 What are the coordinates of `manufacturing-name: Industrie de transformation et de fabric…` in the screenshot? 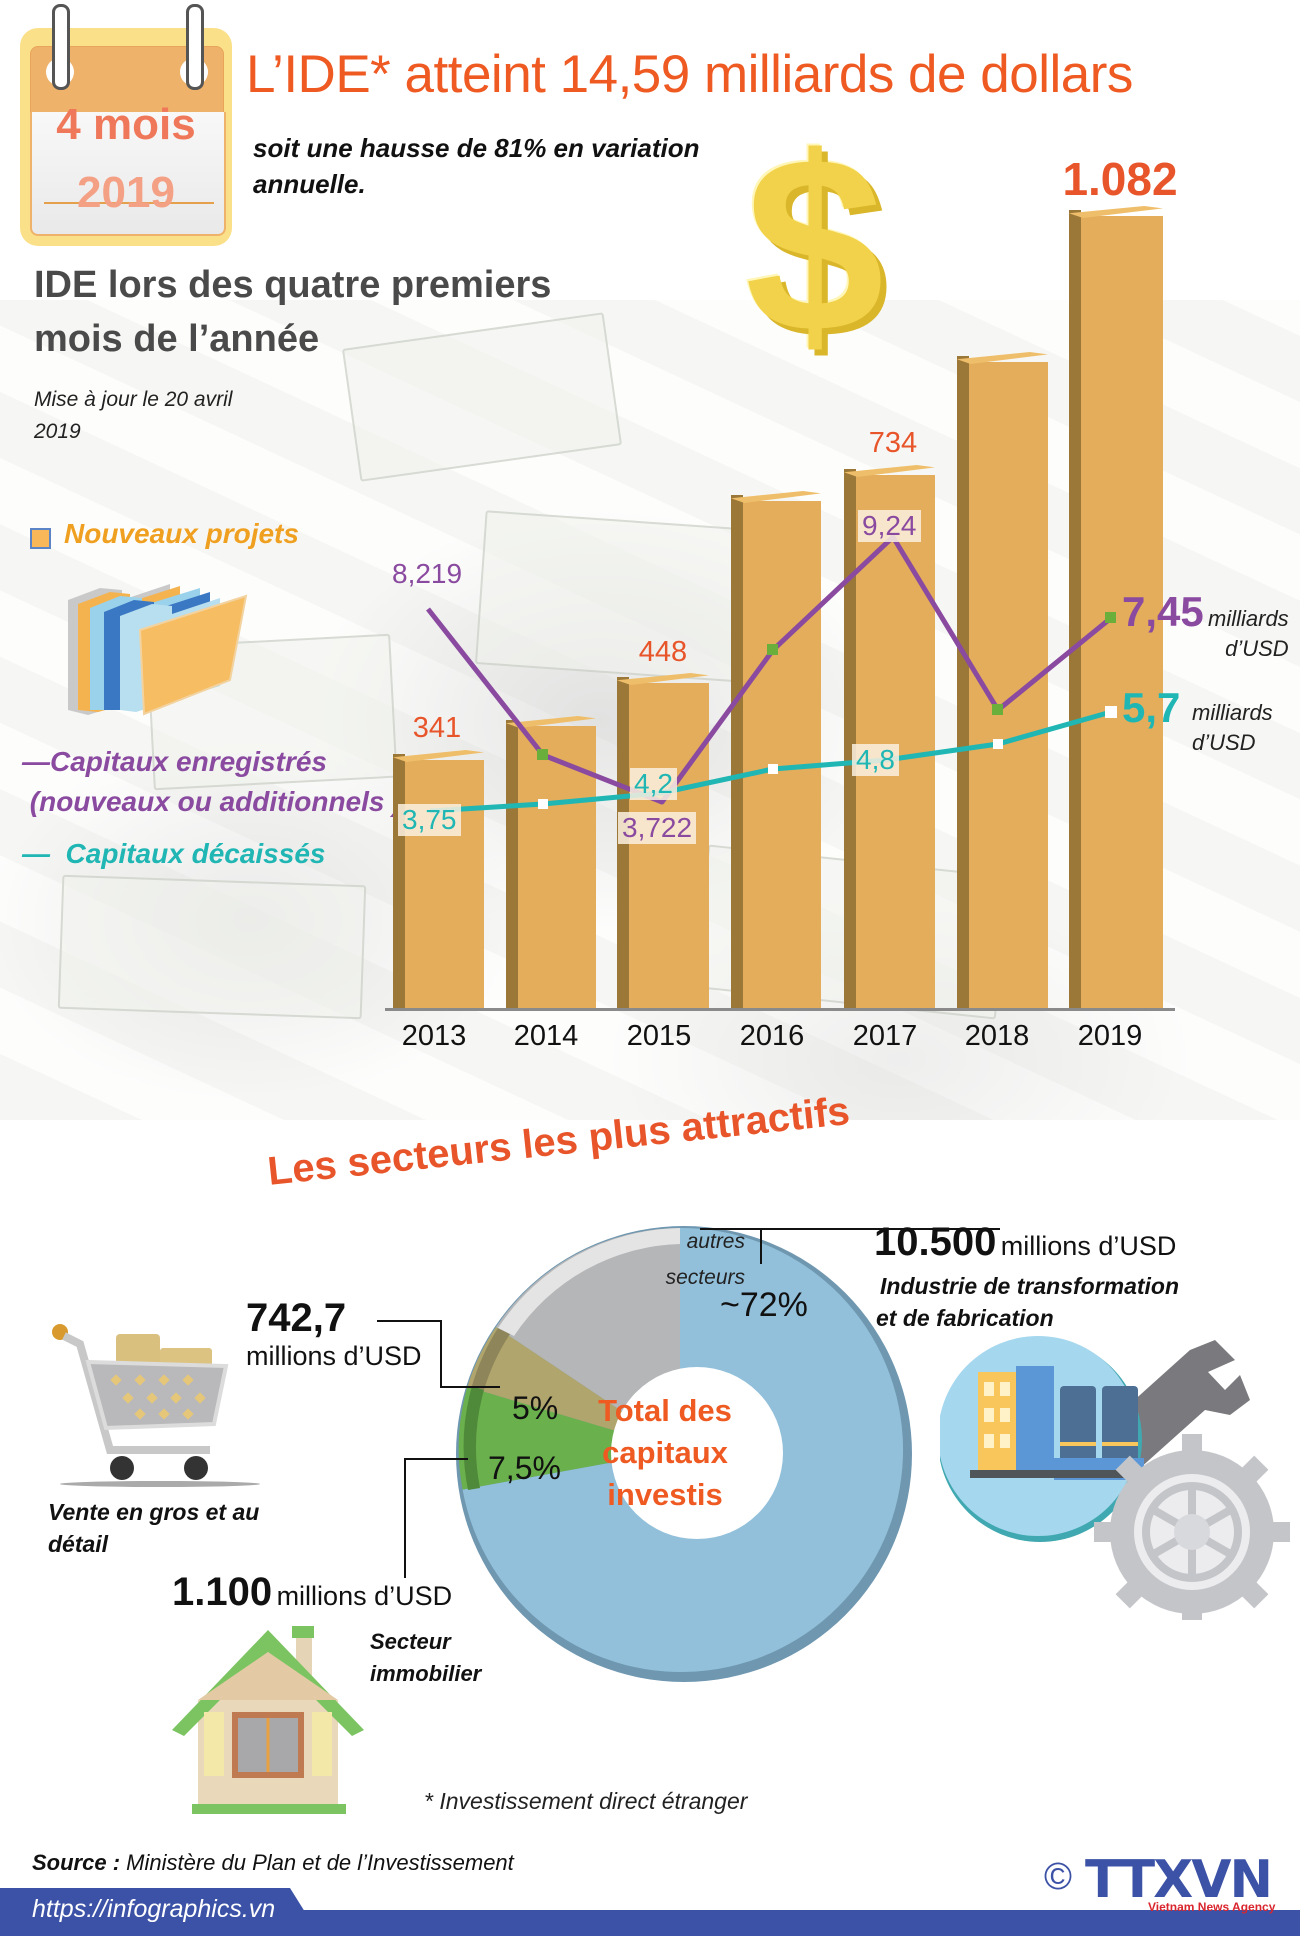 It's located at (1027, 1302).